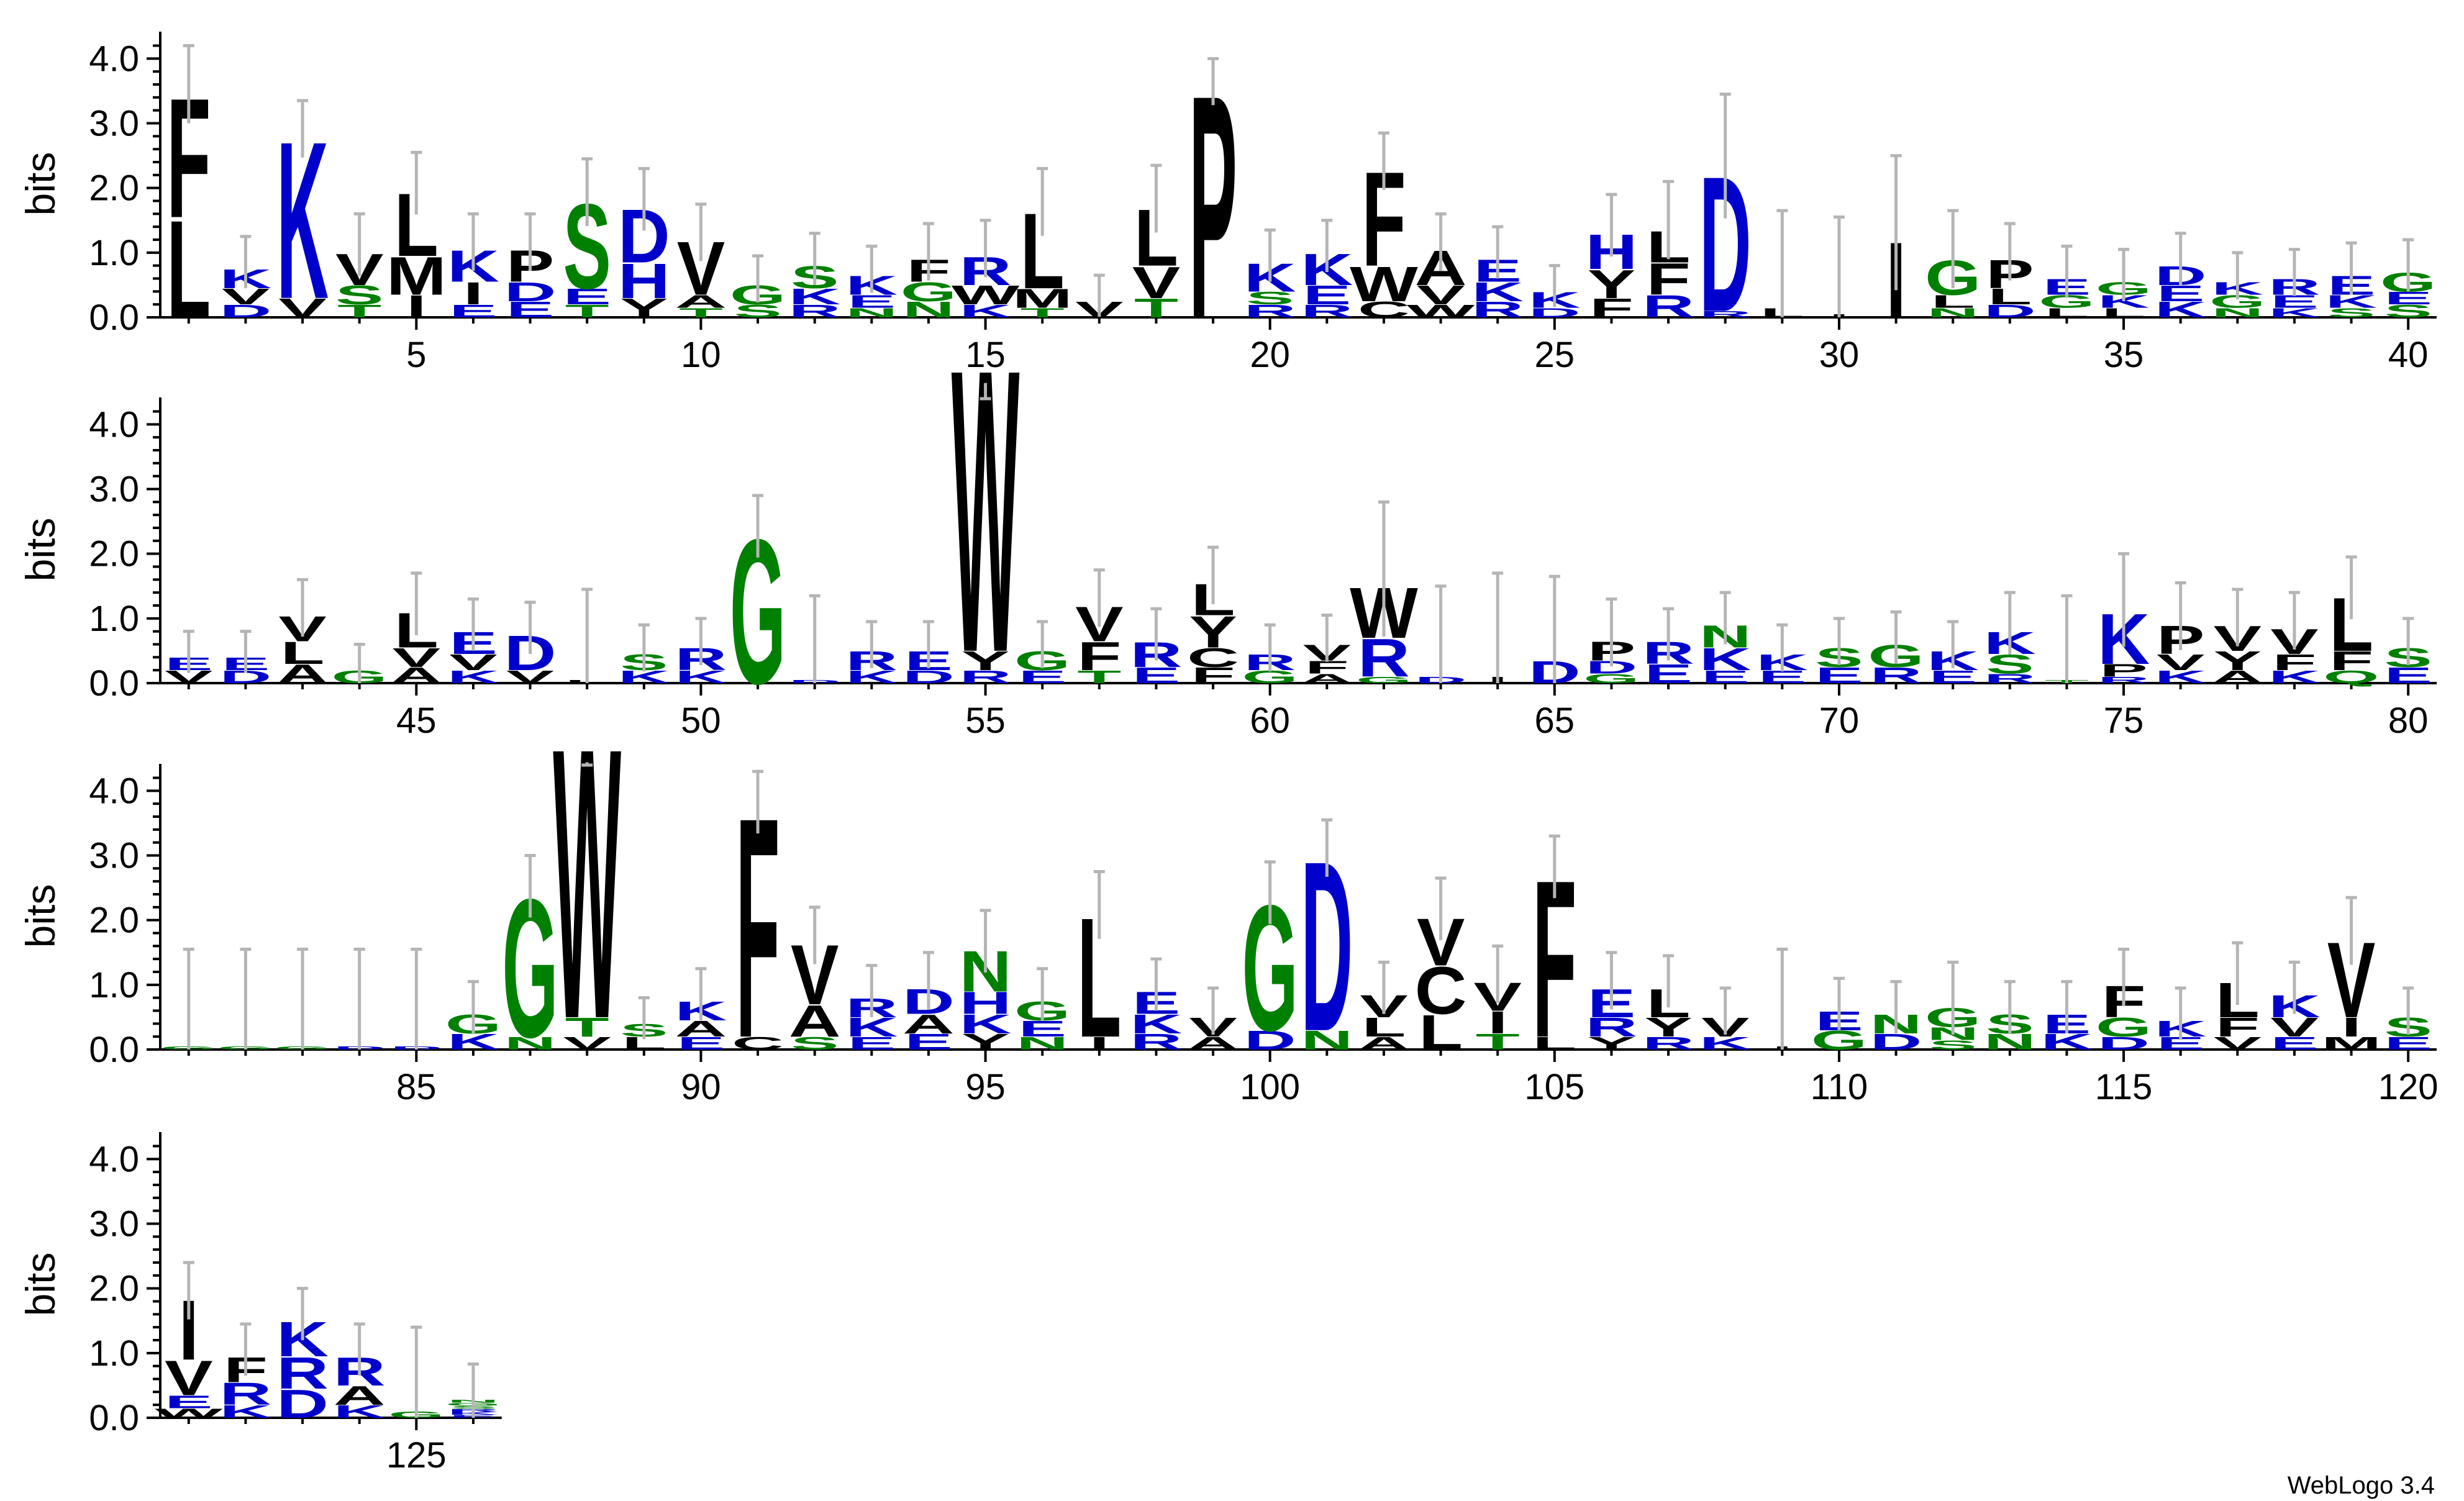  I want to click on x-tick-label: 65, so click(1555, 721).